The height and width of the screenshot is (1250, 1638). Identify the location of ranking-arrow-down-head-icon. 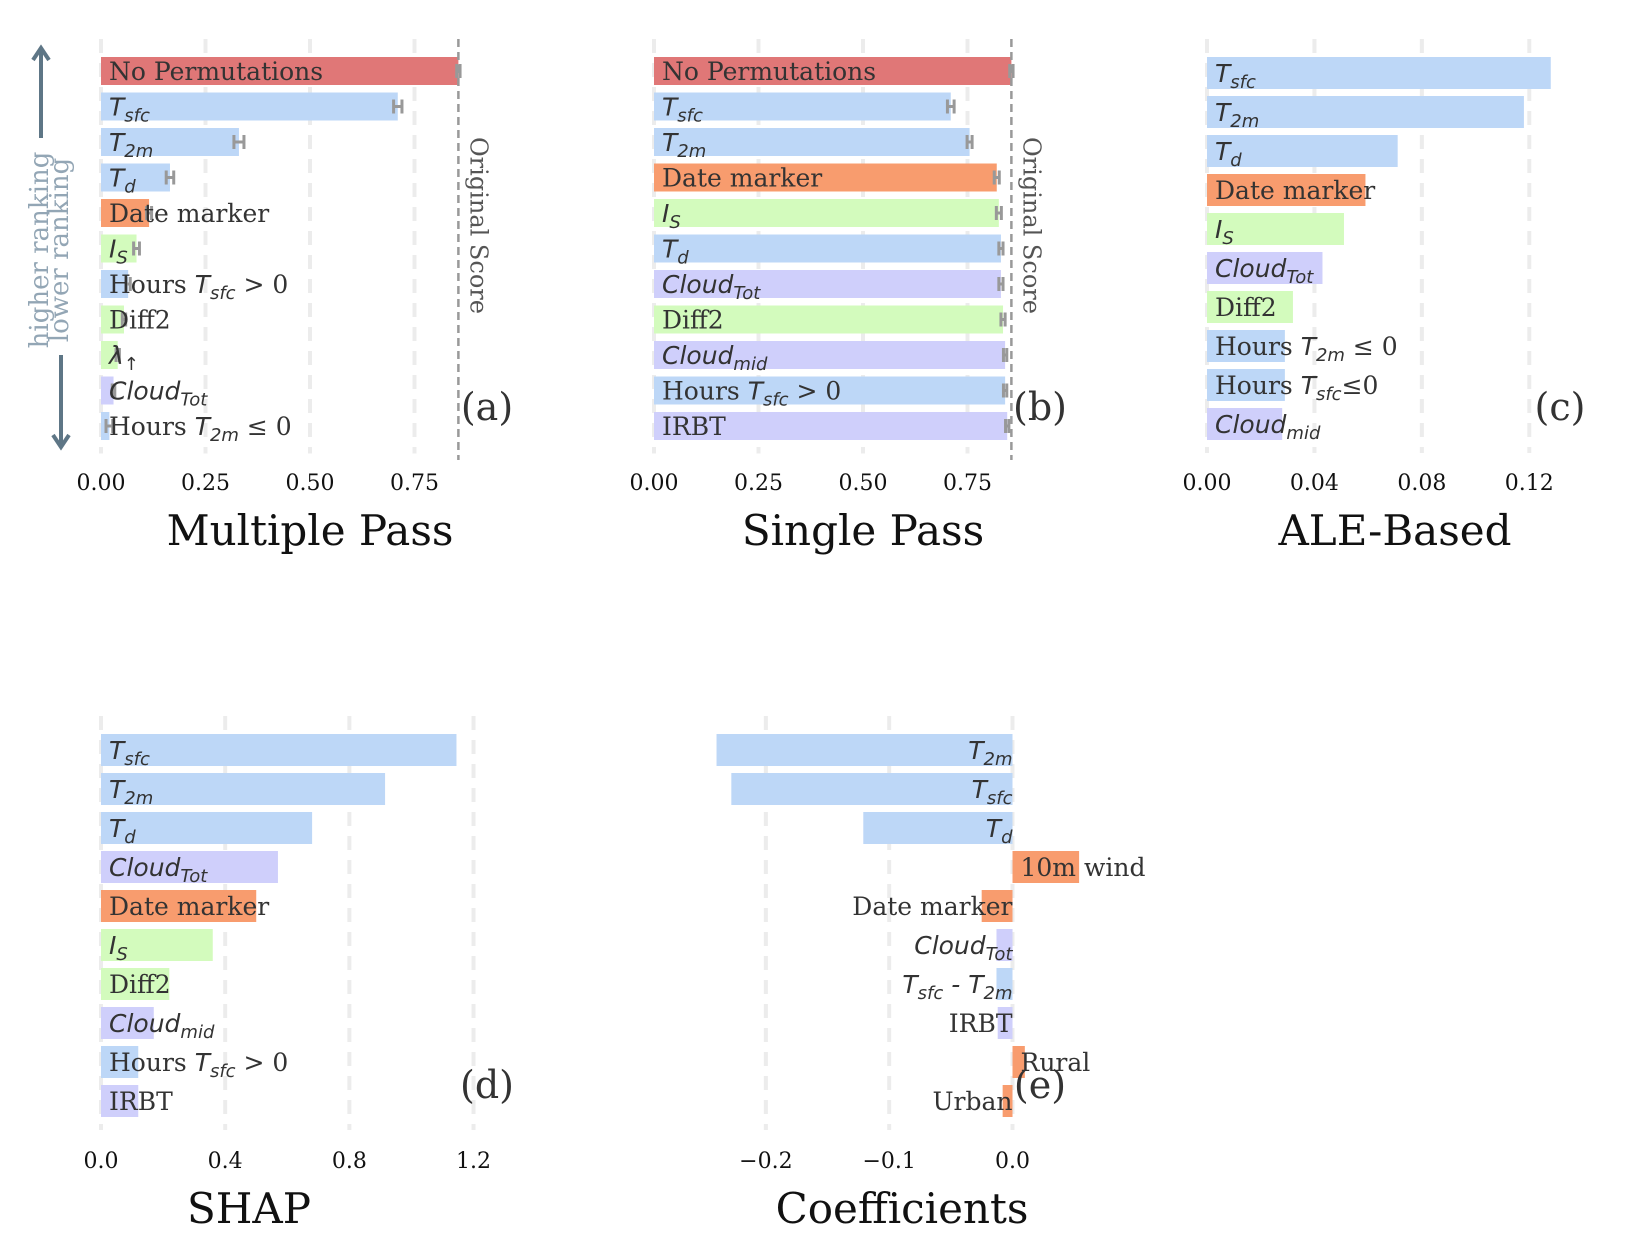
(61, 442).